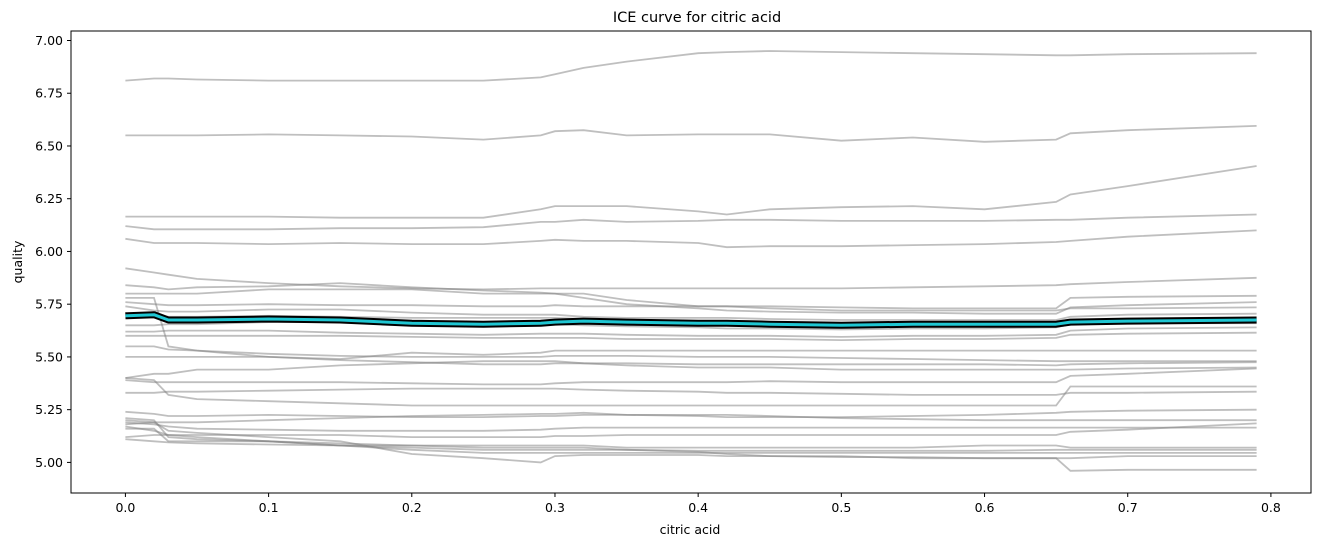 This screenshot has height=547, width=1323. What do you see at coordinates (49, 145) in the screenshot?
I see `y-tick-label: 6.50` at bounding box center [49, 145].